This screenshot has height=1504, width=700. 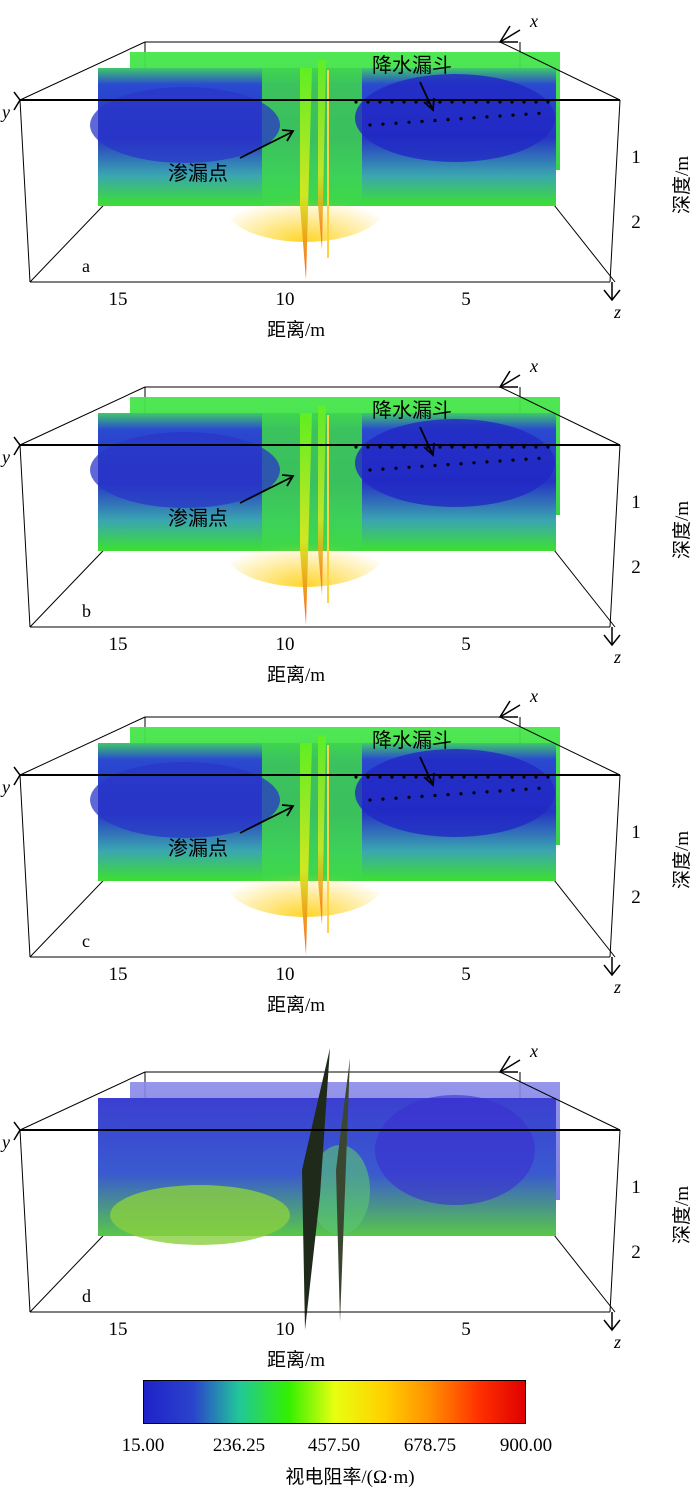 What do you see at coordinates (334, 1445) in the screenshot?
I see `colorbar-tick: 457.50` at bounding box center [334, 1445].